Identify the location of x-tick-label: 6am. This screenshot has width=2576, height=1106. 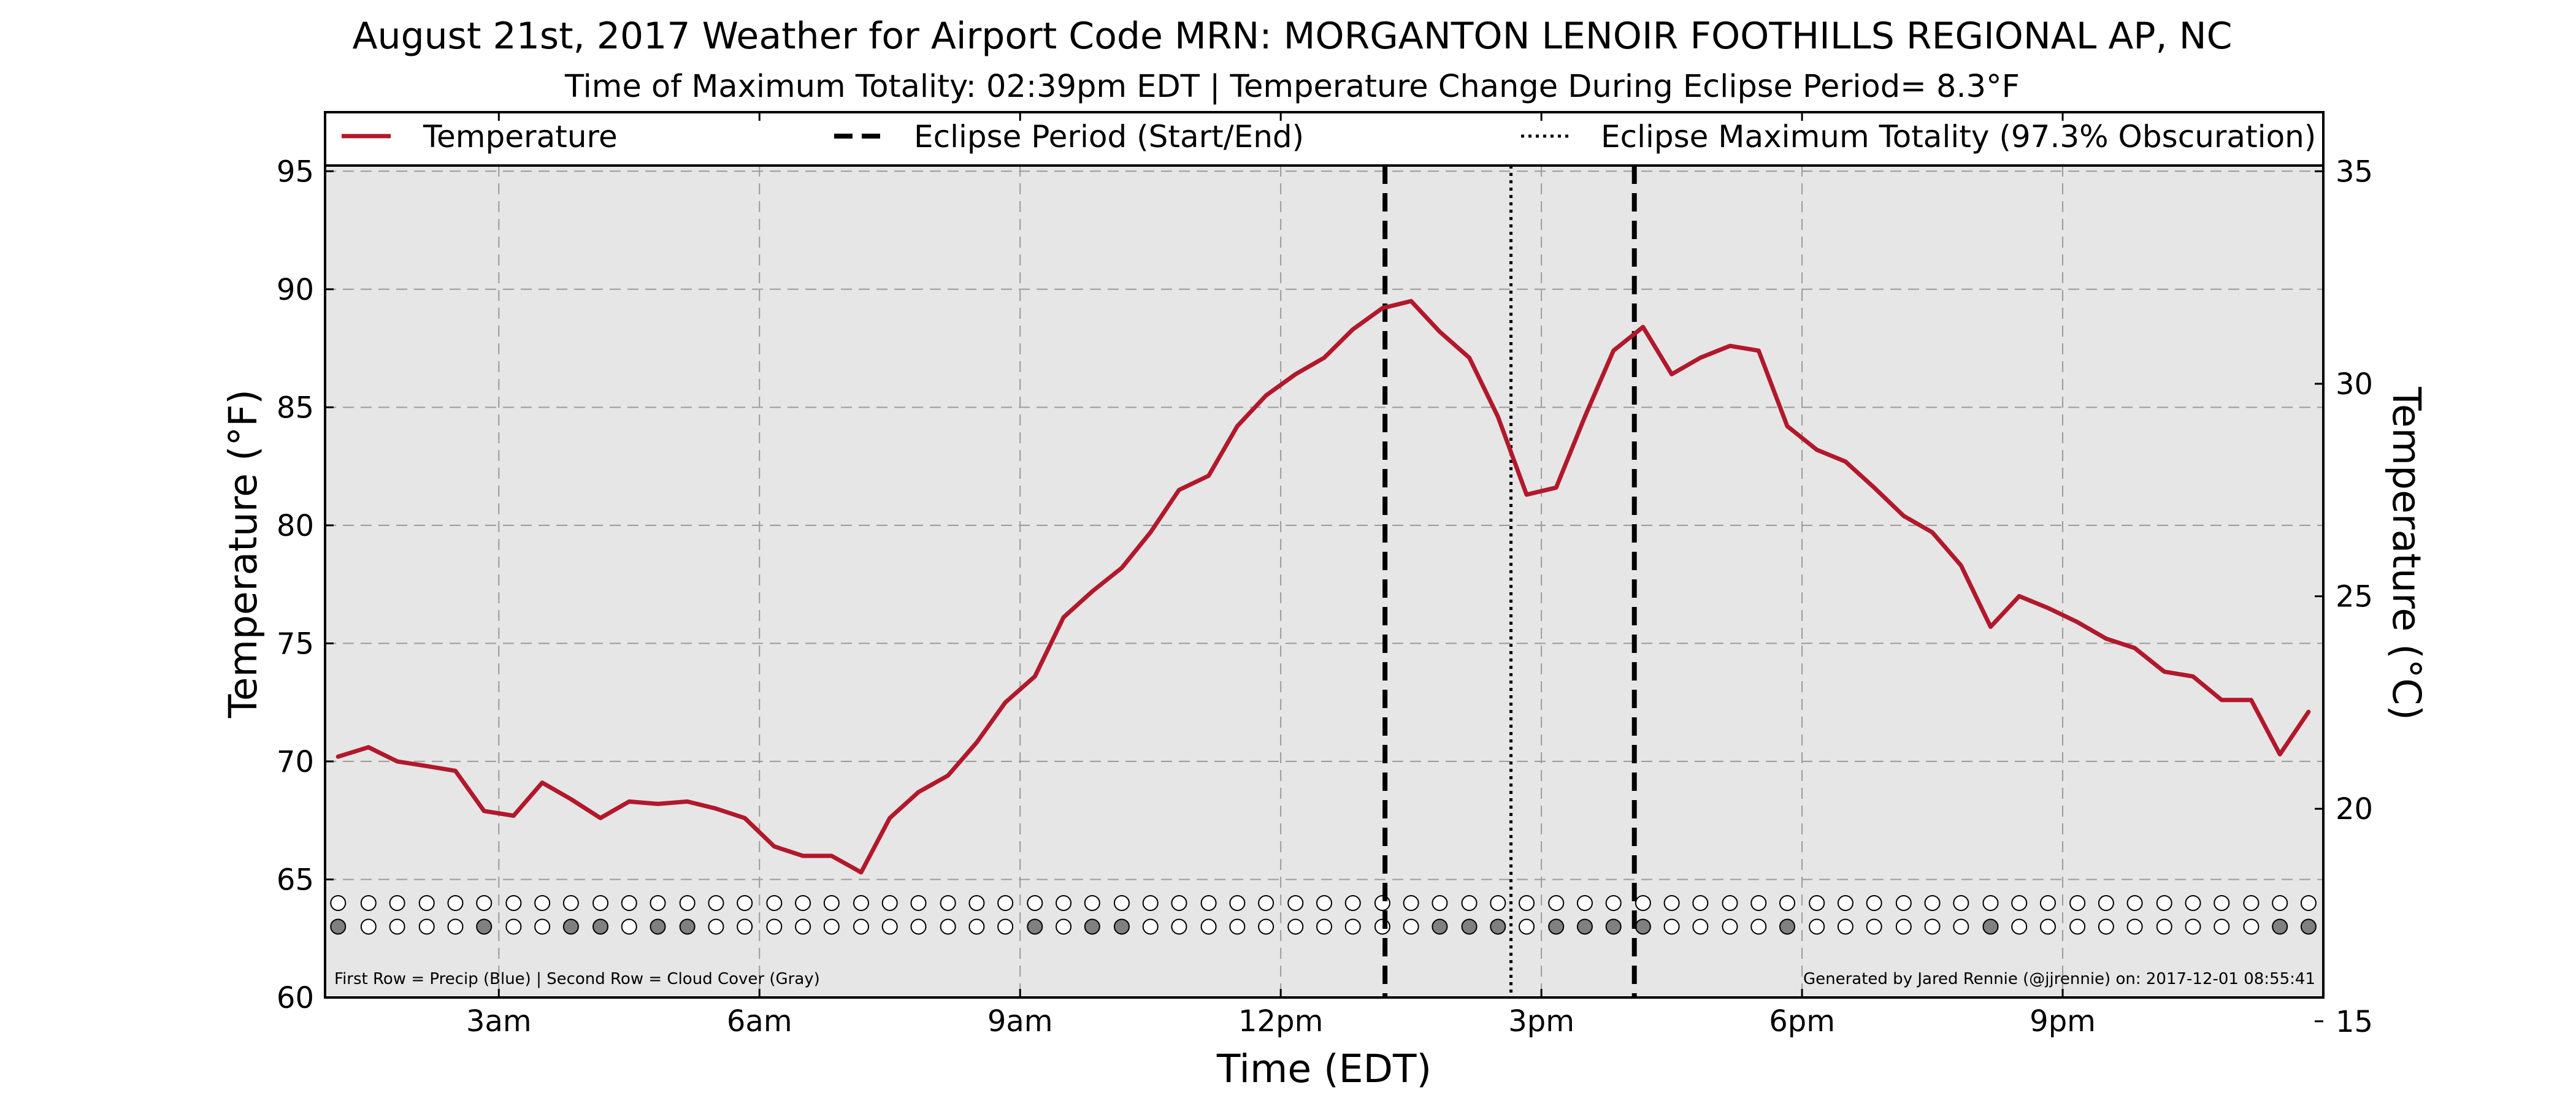
(759, 1021).